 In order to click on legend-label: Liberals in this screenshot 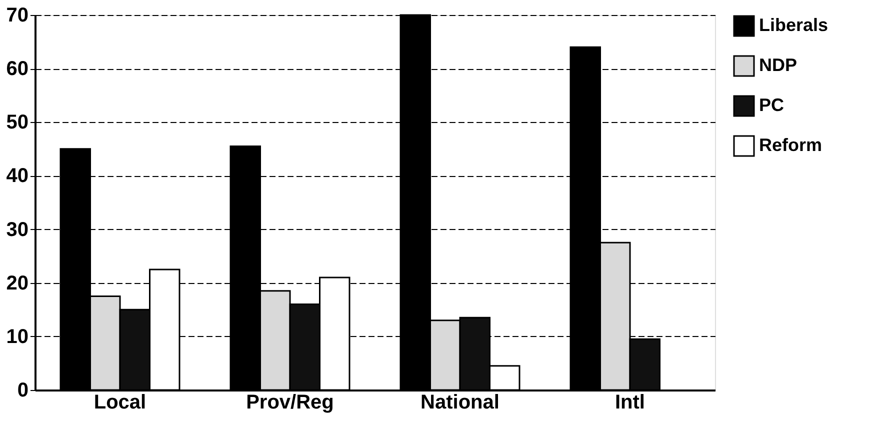, I will do `click(793, 25)`.